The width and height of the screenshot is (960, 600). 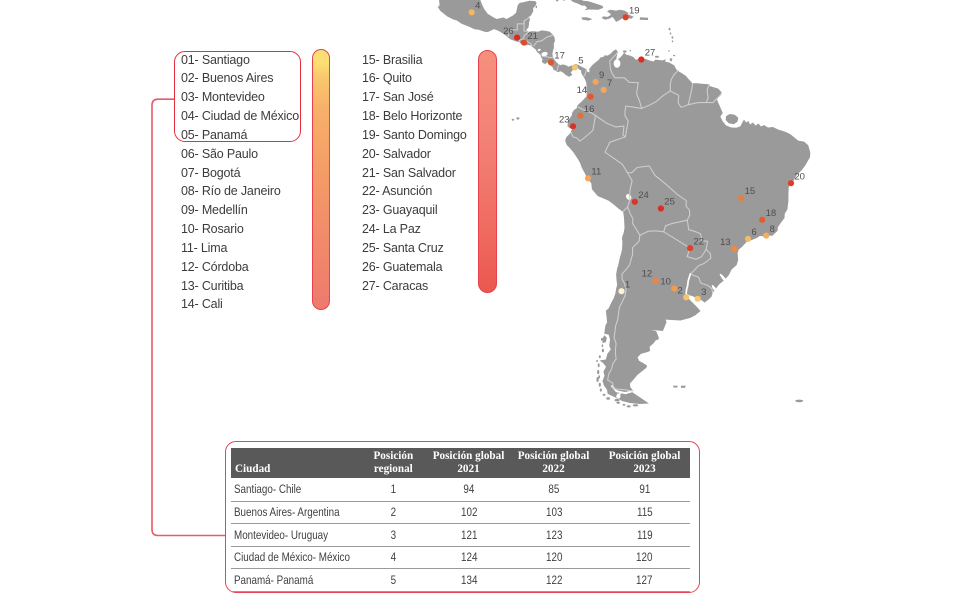 What do you see at coordinates (703, 292) in the screenshot?
I see `svg-text: 3` at bounding box center [703, 292].